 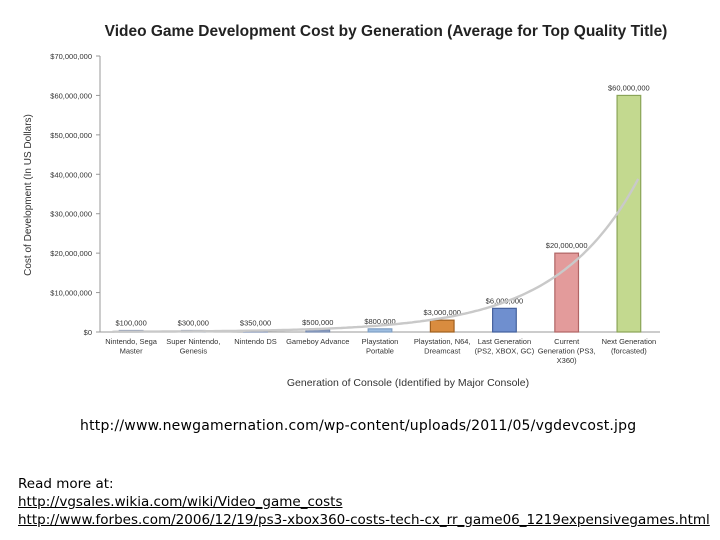 I want to click on data-label: $350,000, so click(x=255, y=323).